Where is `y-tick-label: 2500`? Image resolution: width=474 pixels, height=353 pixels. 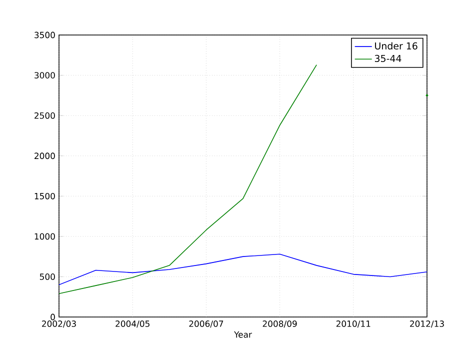
y-tick-label: 2500 is located at coordinates (44, 115).